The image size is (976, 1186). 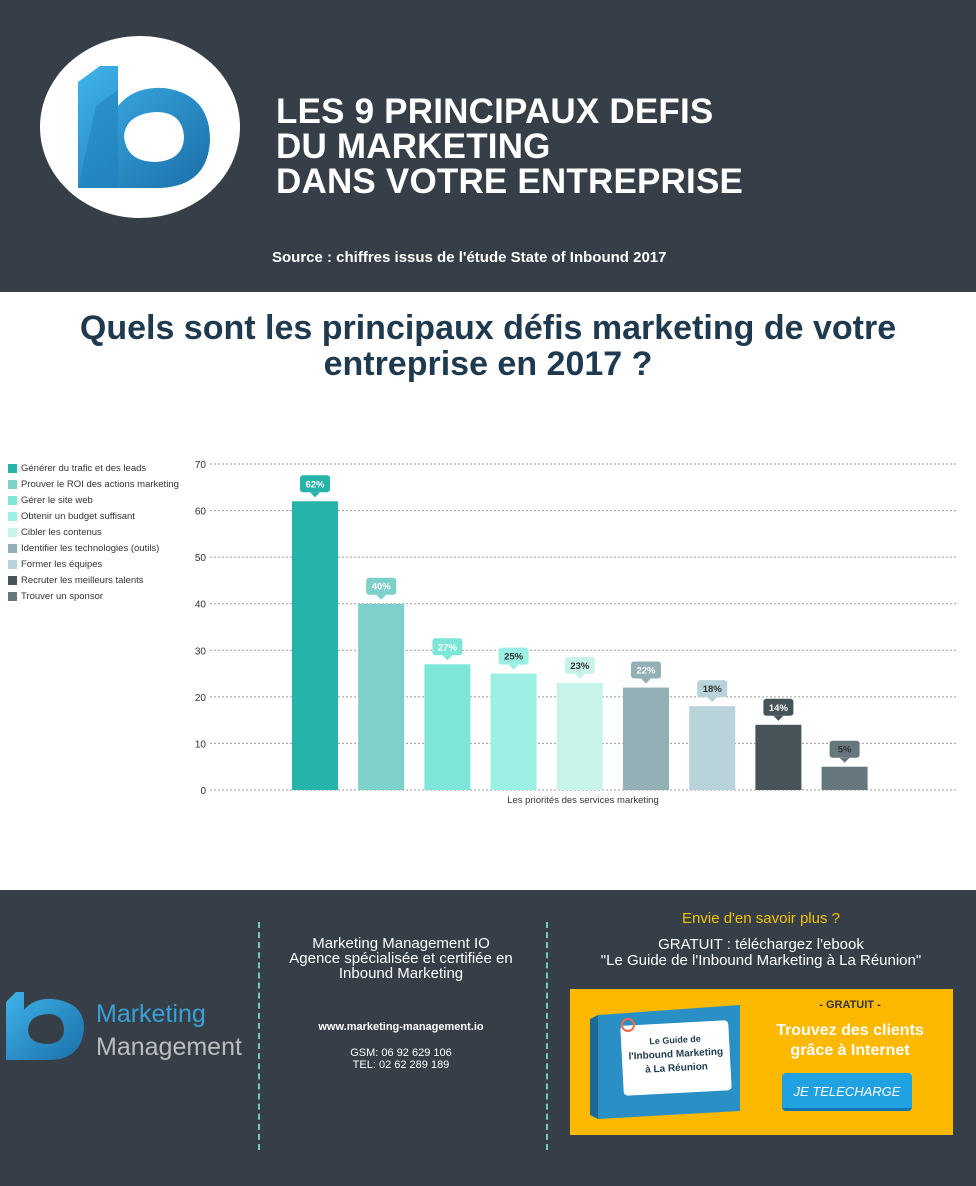 What do you see at coordinates (82, 580) in the screenshot?
I see `legend-label: Recruter les meilleurs talents` at bounding box center [82, 580].